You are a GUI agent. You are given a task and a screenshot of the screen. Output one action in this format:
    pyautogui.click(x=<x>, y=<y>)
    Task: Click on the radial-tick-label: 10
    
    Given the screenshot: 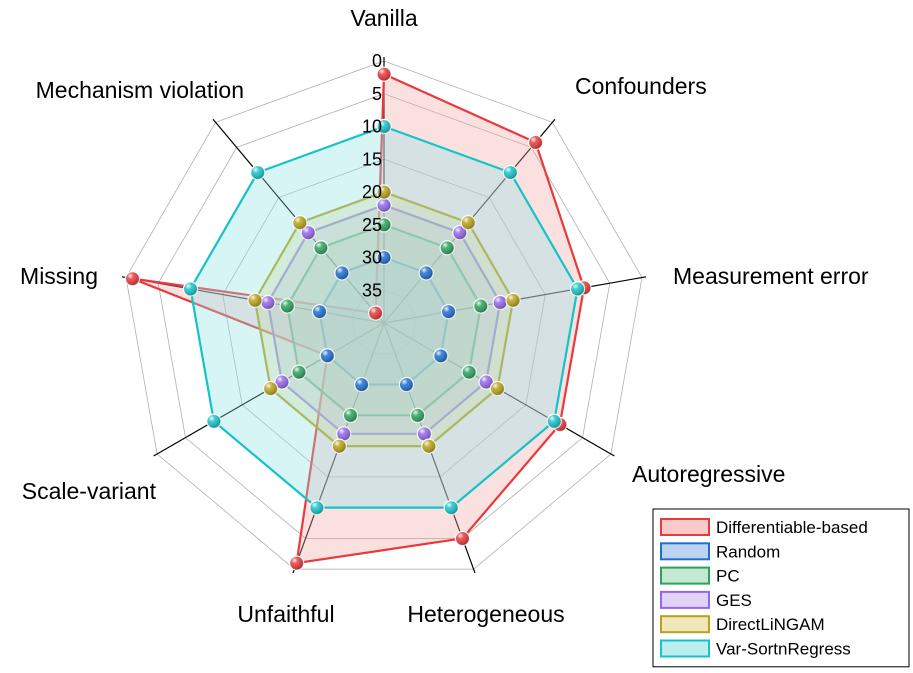 What is the action you would take?
    pyautogui.click(x=372, y=127)
    